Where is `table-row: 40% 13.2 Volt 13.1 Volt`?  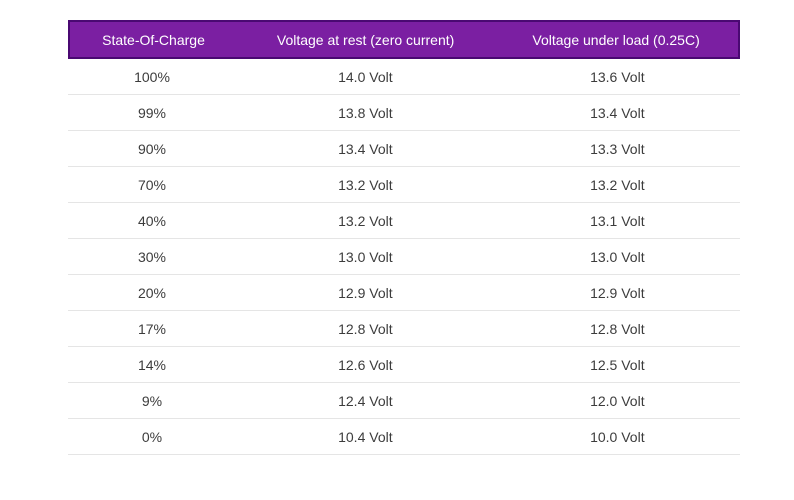
table-row: 40% 13.2 Volt 13.1 Volt is located at coordinates (404, 221).